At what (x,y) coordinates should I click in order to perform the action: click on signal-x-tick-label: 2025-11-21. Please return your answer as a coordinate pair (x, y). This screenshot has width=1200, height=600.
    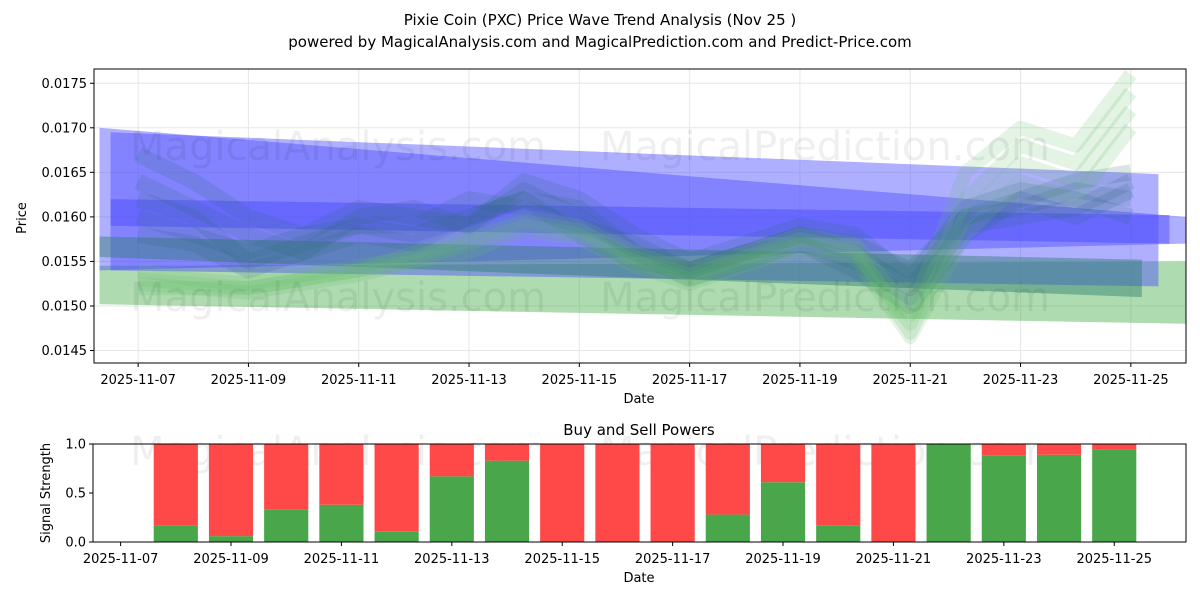
    Looking at the image, I should click on (894, 559).